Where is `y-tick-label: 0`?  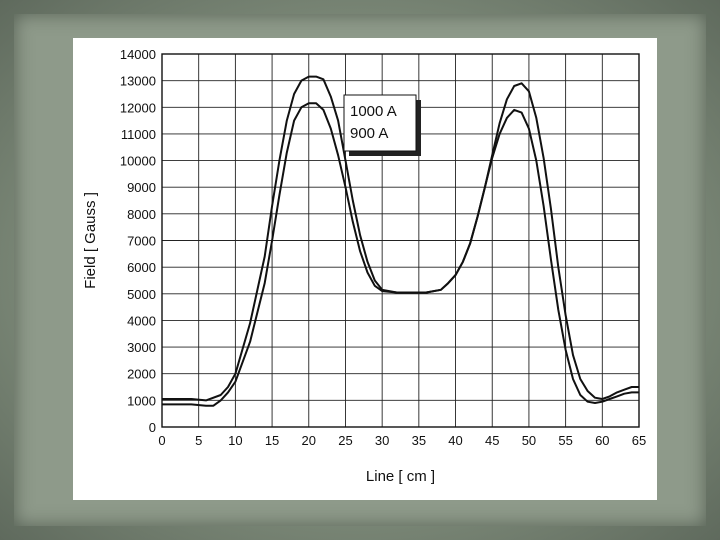
y-tick-label: 0 is located at coordinates (152, 427).